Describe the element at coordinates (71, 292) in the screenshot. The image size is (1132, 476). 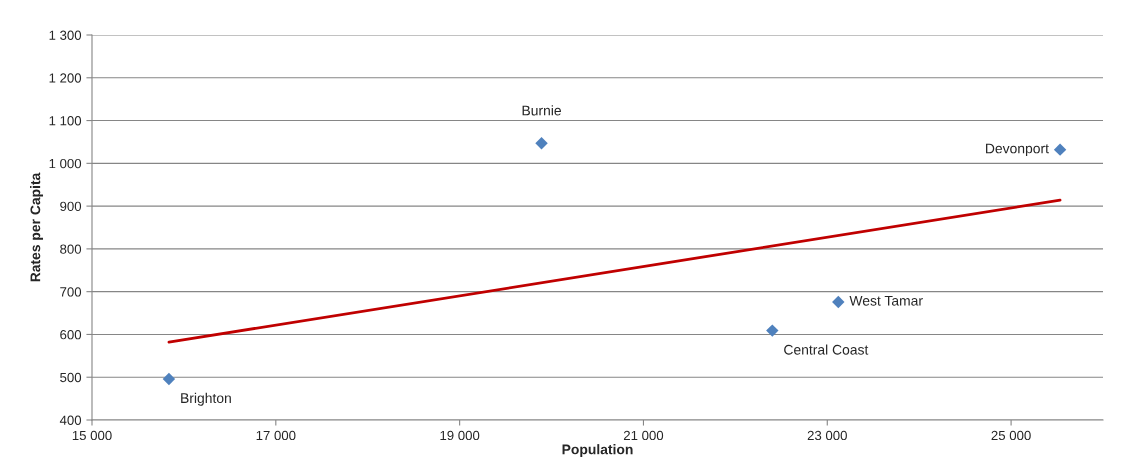
I see `y-tick-label: 700` at that location.